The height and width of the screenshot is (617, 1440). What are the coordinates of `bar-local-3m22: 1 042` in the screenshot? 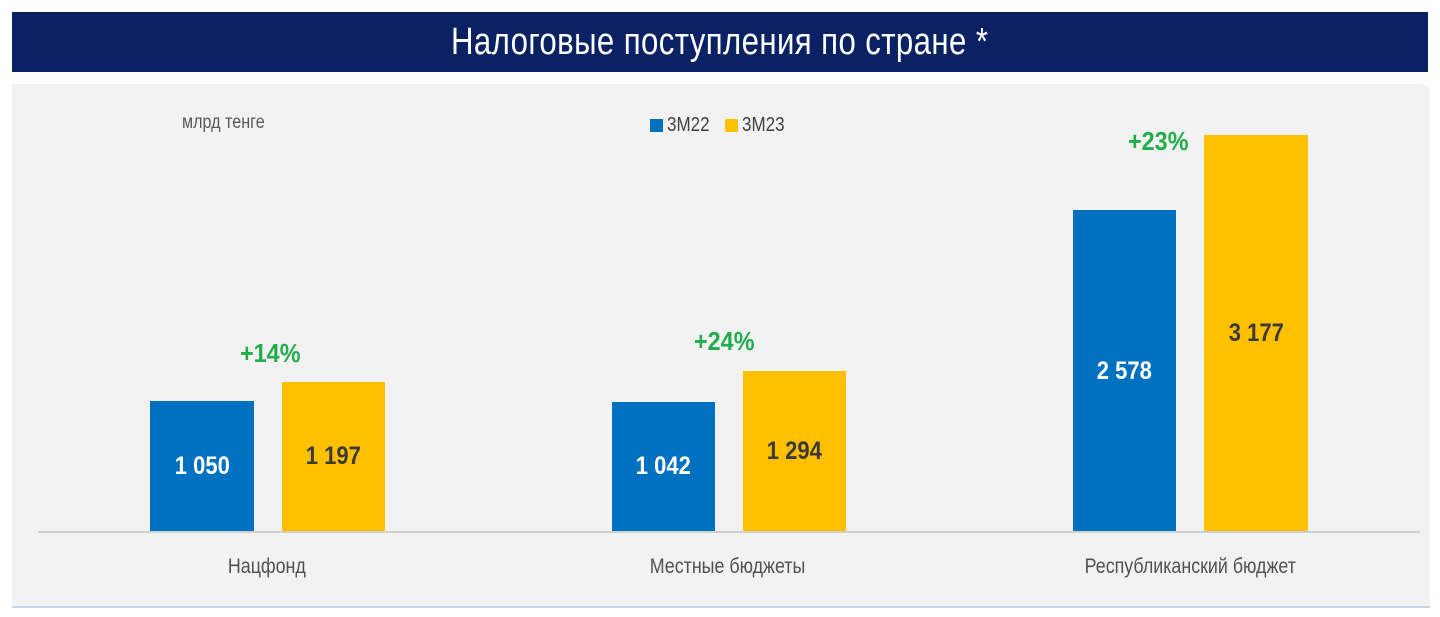 It's located at (663, 466).